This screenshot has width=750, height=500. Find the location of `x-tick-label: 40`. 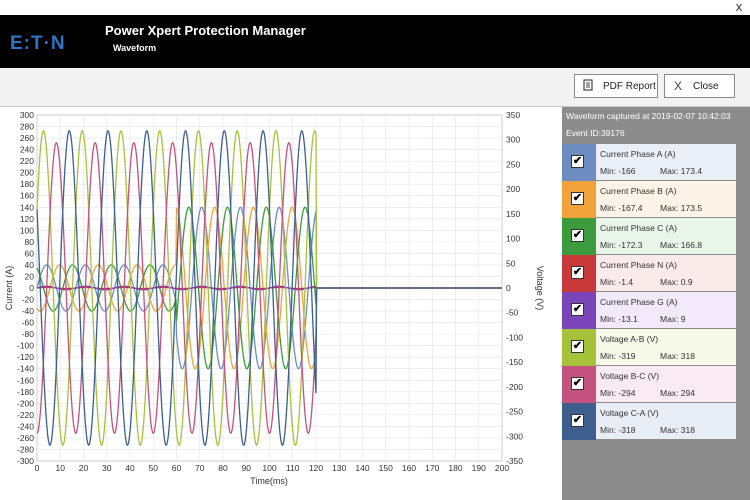

x-tick-label: 40 is located at coordinates (130, 468).